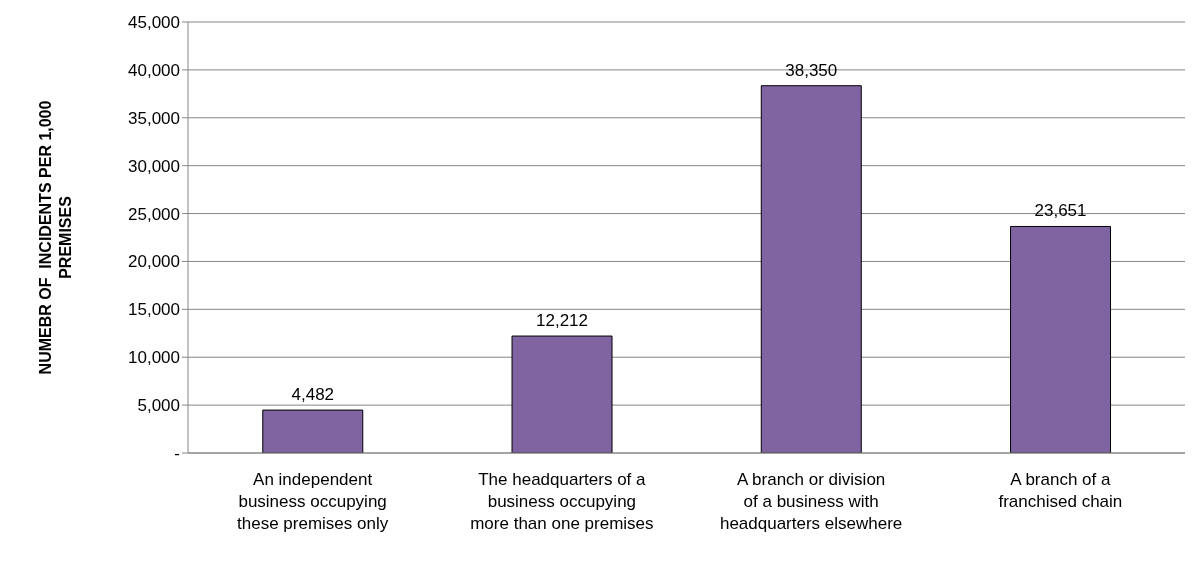  What do you see at coordinates (154, 166) in the screenshot?
I see `y-tick-label: 30,000` at bounding box center [154, 166].